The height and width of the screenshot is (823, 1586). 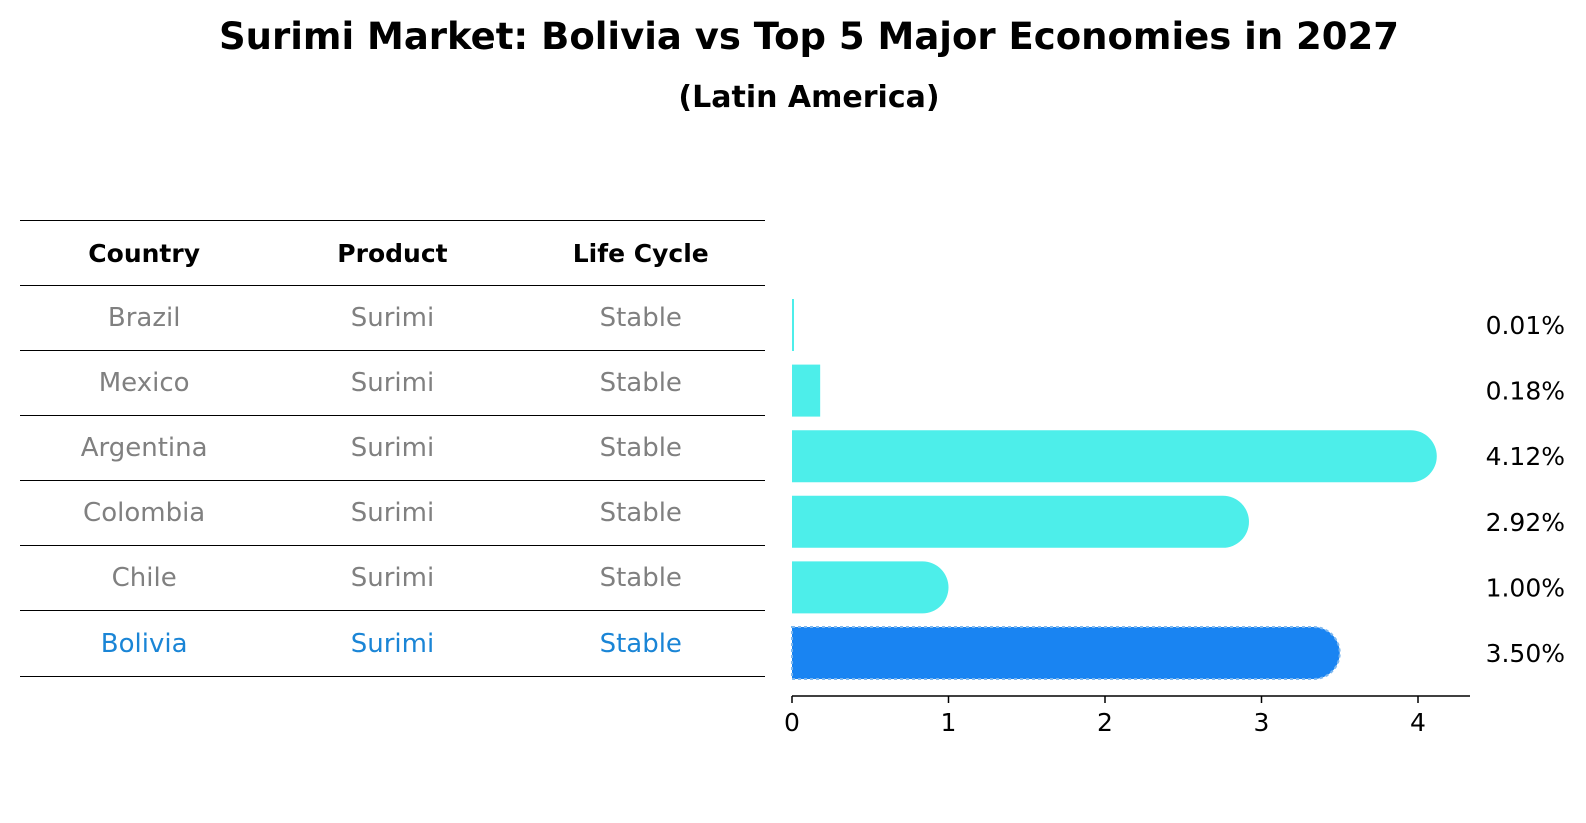 I want to click on table-row: Mexico Surimi Stable, so click(x=392, y=382).